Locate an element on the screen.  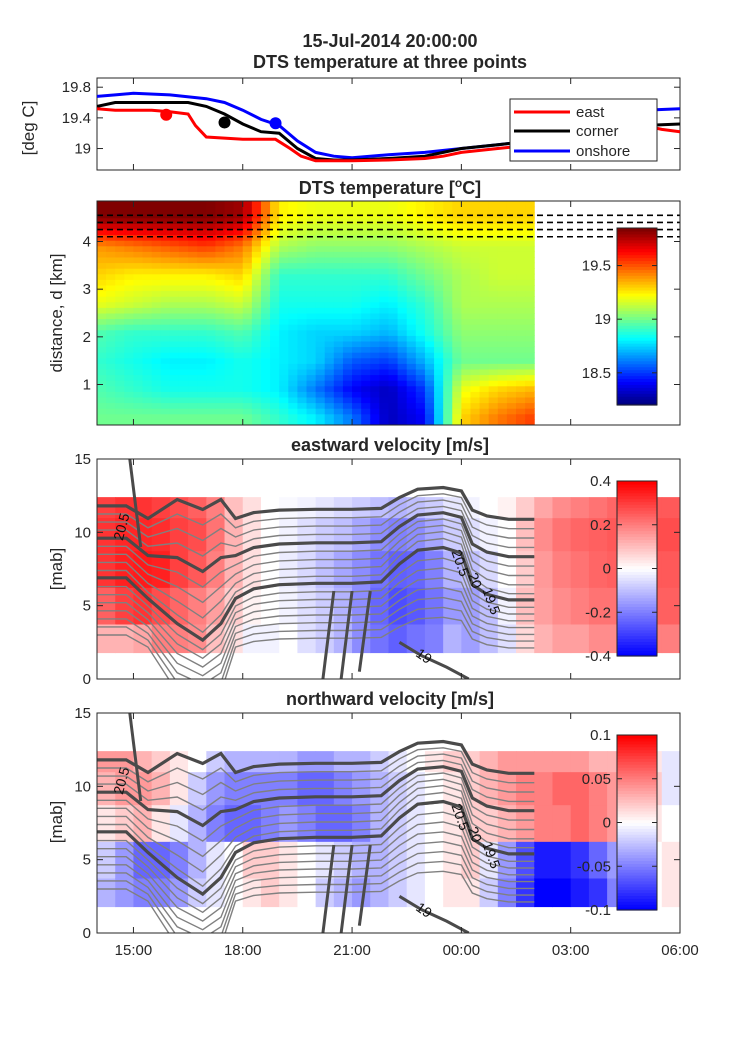
dts-colorbar-frame is located at coordinates (637, 316).